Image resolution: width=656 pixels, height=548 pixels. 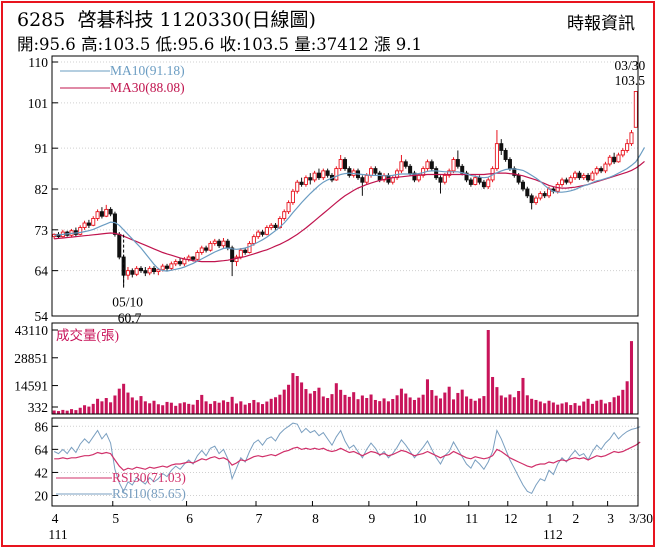 What do you see at coordinates (42, 449) in the screenshot?
I see `rsi-tick-label: 64` at bounding box center [42, 449].